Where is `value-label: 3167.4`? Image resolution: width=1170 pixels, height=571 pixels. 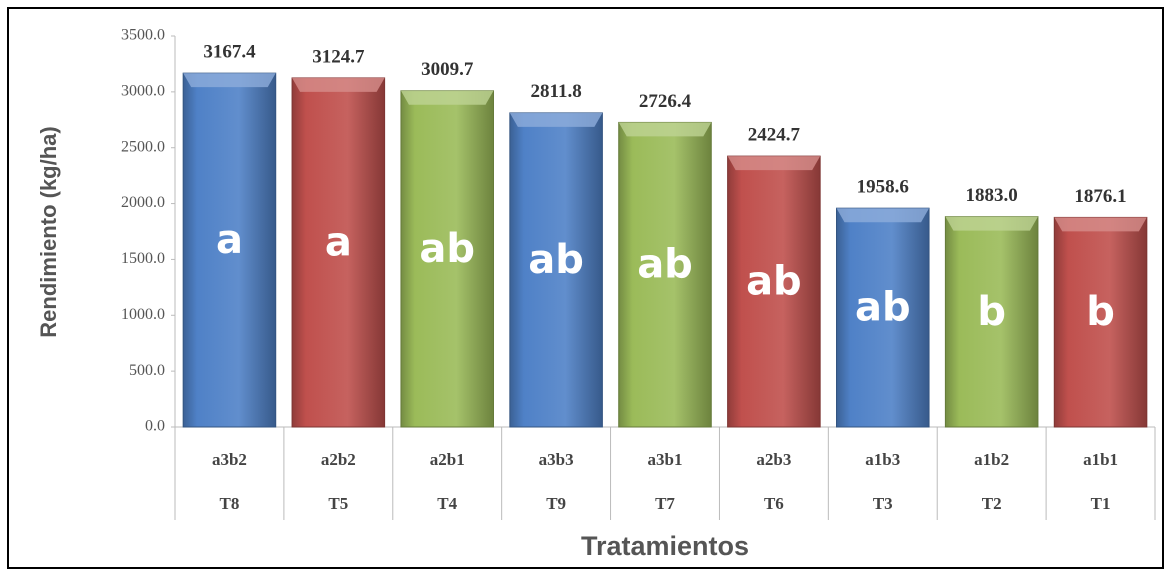 value-label: 3167.4 is located at coordinates (229, 52).